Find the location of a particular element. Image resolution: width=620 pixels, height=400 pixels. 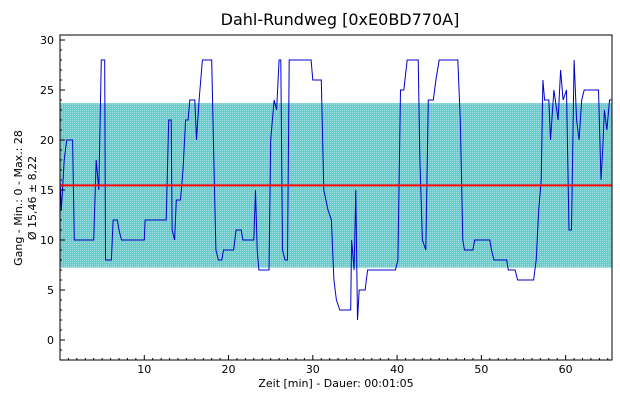

y-tick-label: 0 is located at coordinates (50, 340).